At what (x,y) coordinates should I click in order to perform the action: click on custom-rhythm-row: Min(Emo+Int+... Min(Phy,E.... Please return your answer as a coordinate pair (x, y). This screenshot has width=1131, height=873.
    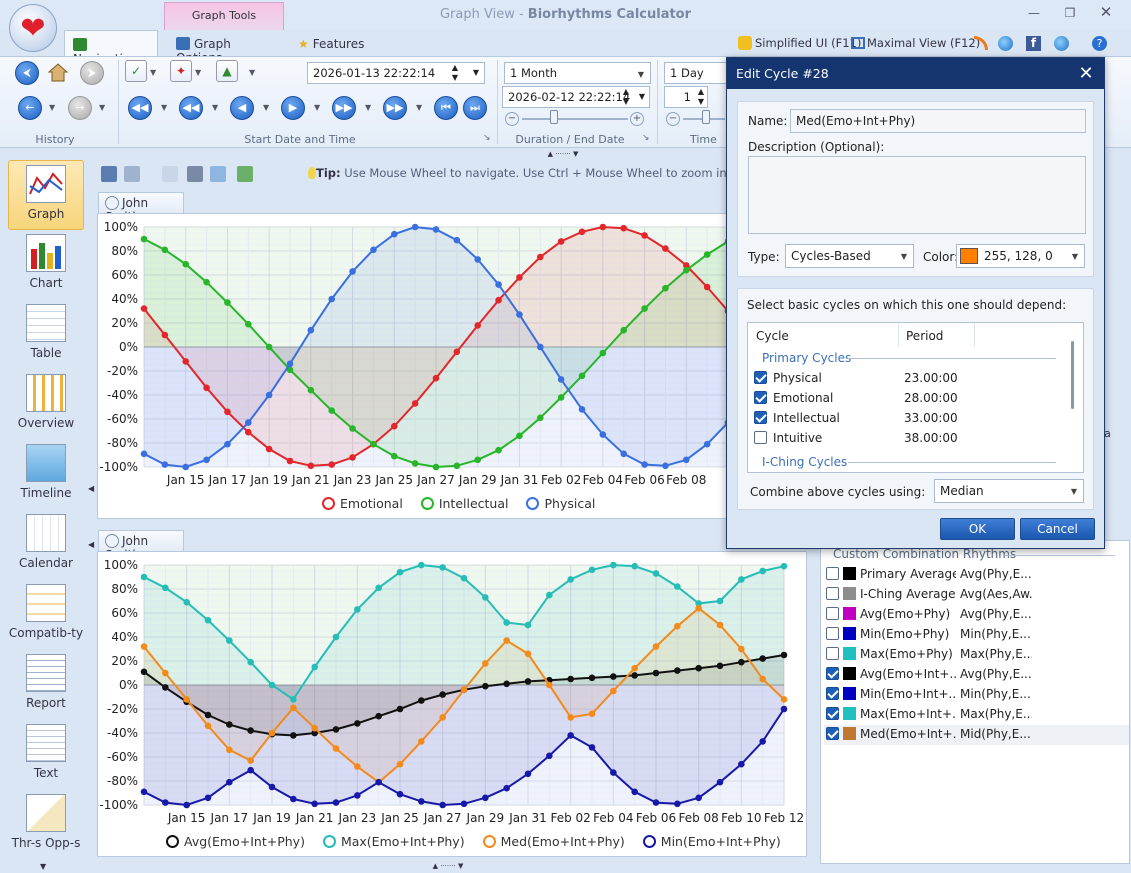
    Looking at the image, I should click on (976, 695).